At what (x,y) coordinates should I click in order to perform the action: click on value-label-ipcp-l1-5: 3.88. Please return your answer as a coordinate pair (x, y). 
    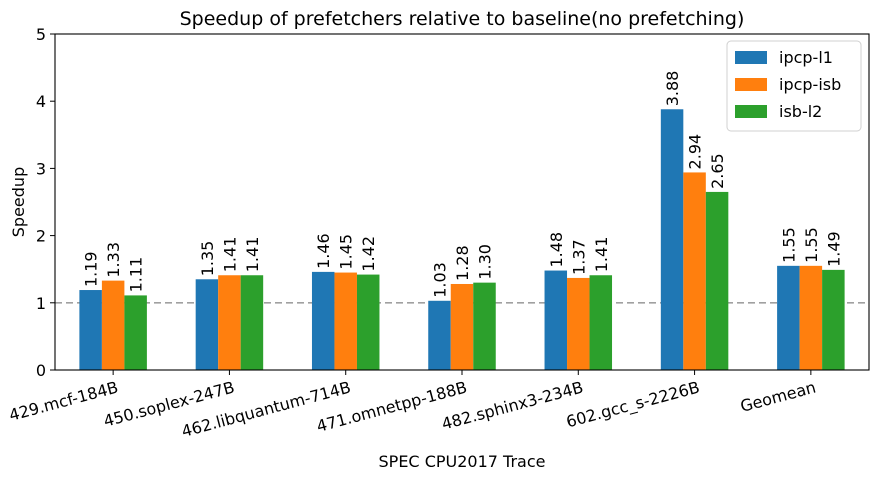
    Looking at the image, I should click on (672, 89).